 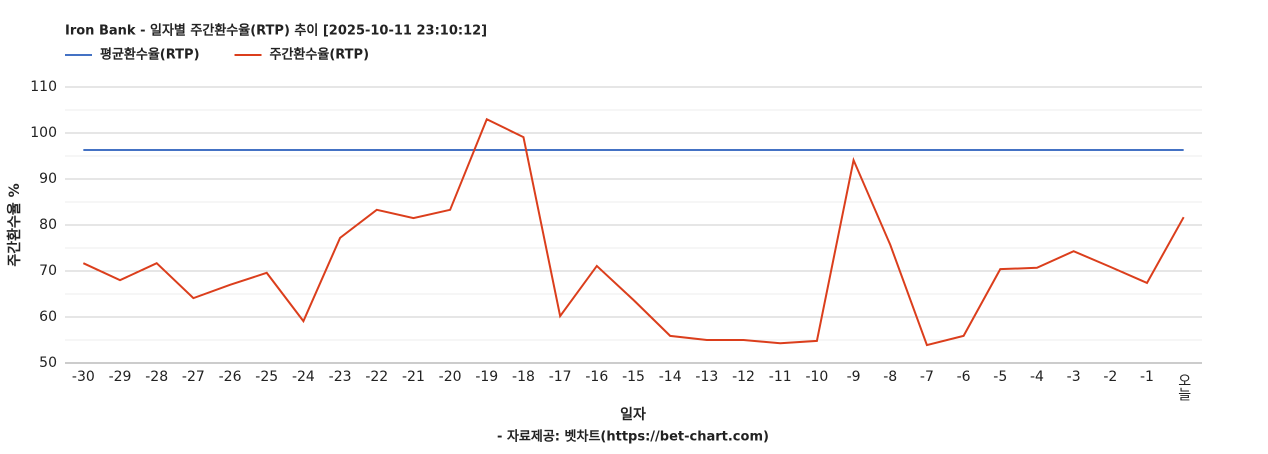 What do you see at coordinates (1110, 377) in the screenshot?
I see `x-tick-label: -2` at bounding box center [1110, 377].